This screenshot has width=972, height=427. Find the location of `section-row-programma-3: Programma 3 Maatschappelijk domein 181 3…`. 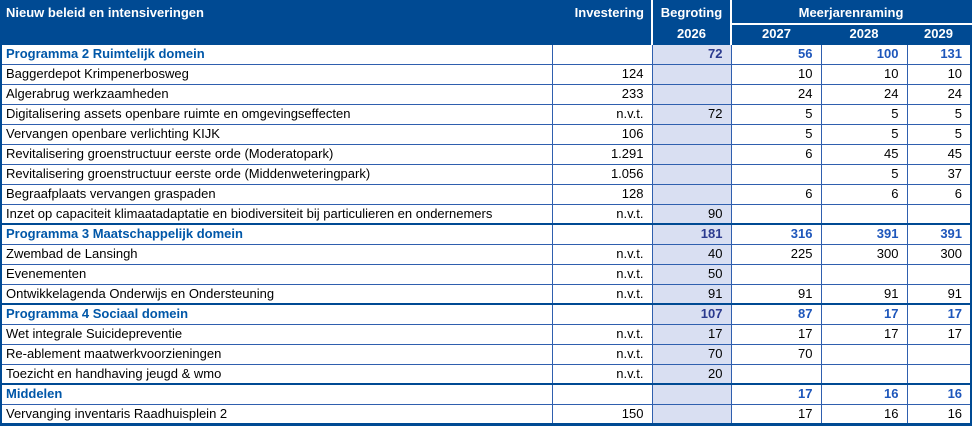

section-row-programma-3: Programma 3 Maatschappelijk domein 181 3… is located at coordinates (486, 234).